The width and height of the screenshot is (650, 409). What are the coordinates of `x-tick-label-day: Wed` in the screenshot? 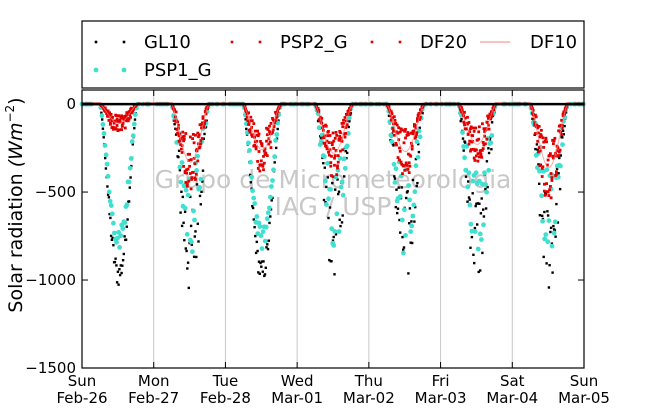 It's located at (297, 381).